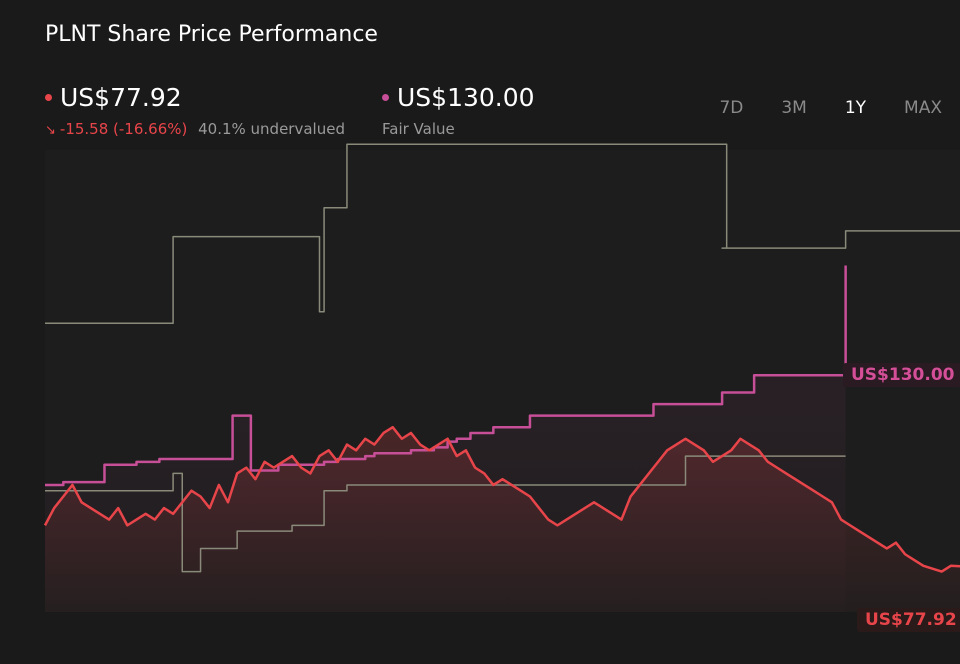  Describe the element at coordinates (466, 97) in the screenshot. I see `fair-value-price: US$130.00` at that location.